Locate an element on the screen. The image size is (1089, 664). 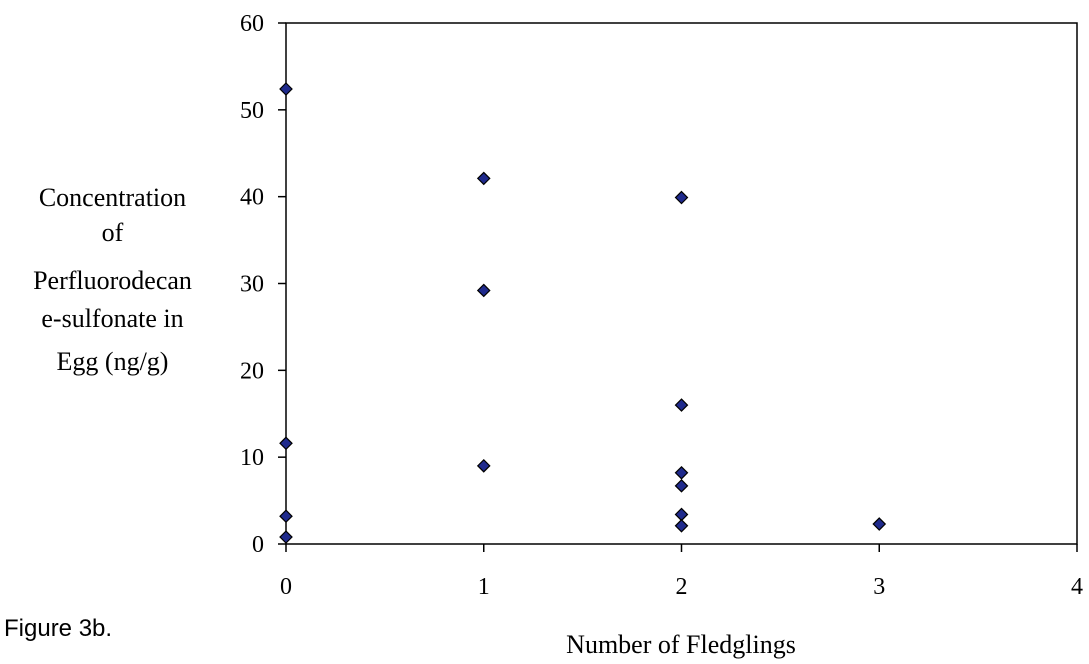
x-tick-label: 0 is located at coordinates (286, 587).